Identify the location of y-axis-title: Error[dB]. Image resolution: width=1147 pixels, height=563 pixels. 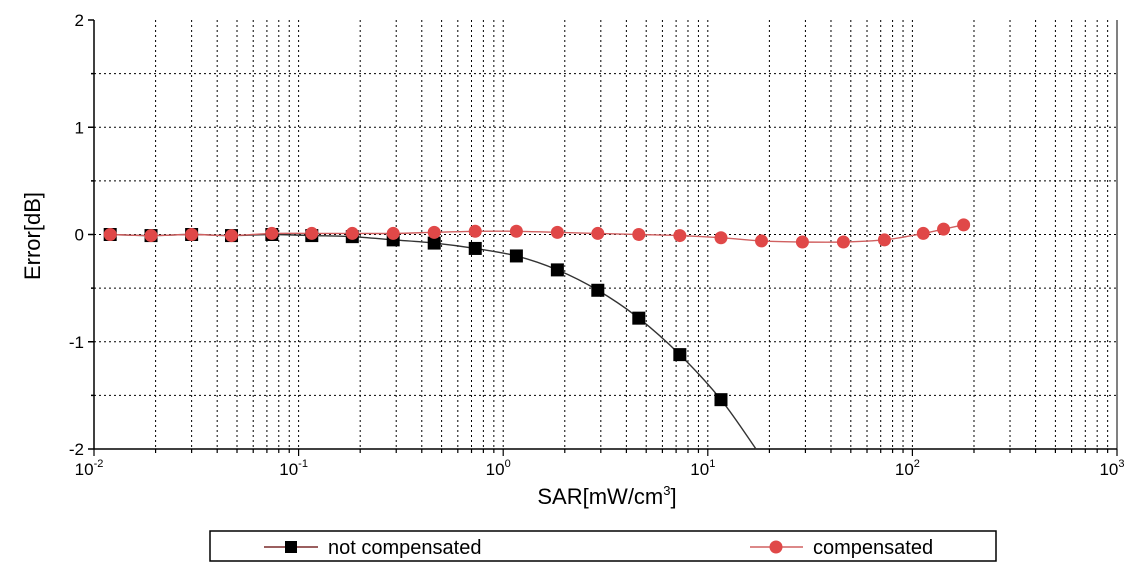
(32, 236).